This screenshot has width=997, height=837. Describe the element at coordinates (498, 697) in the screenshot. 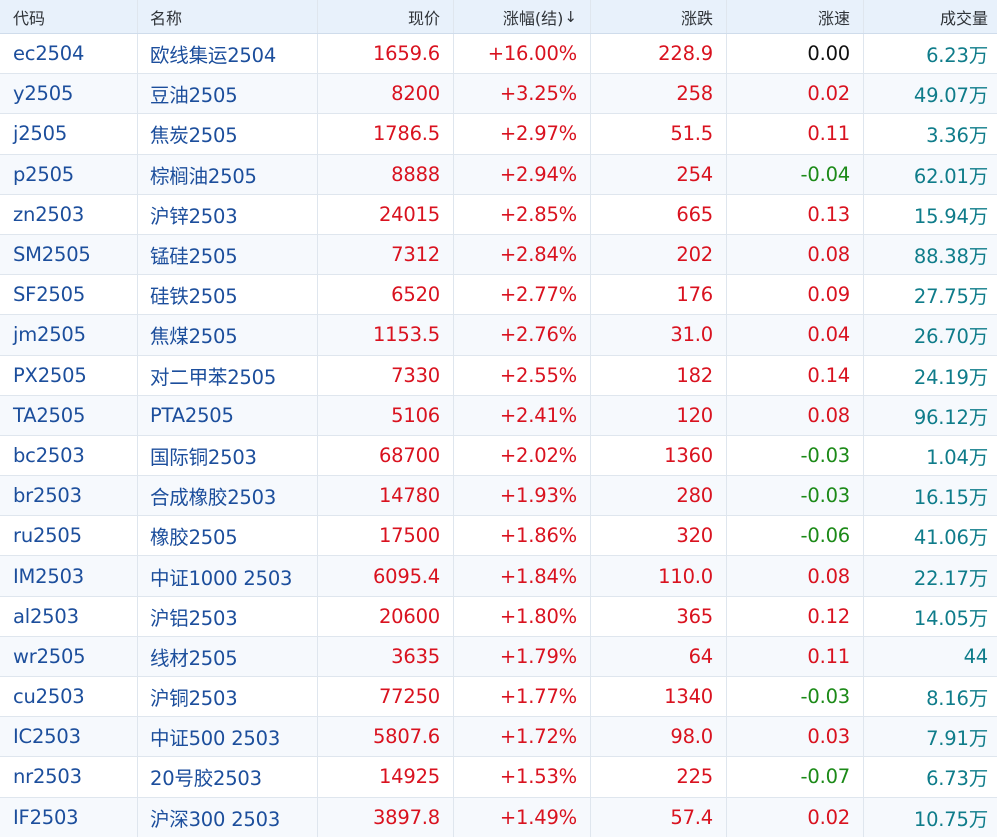

I see `table-row: cu2503 沪铜2503 77250 +1.77% 1340 -0.03 8.16万` at that location.